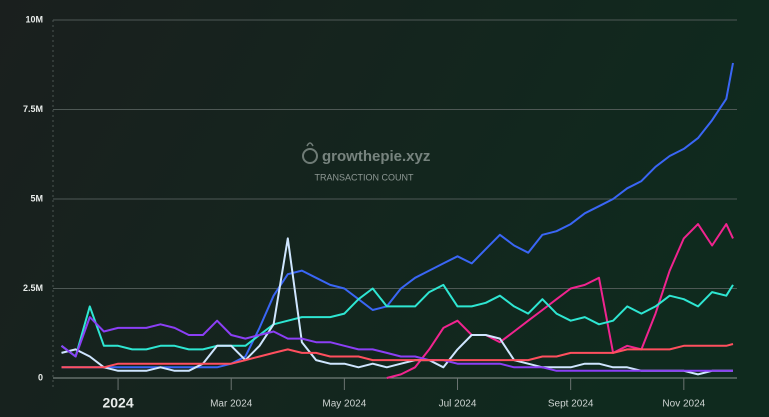 This screenshot has width=769, height=417. I want to click on y-tick-label: 0, so click(40, 377).